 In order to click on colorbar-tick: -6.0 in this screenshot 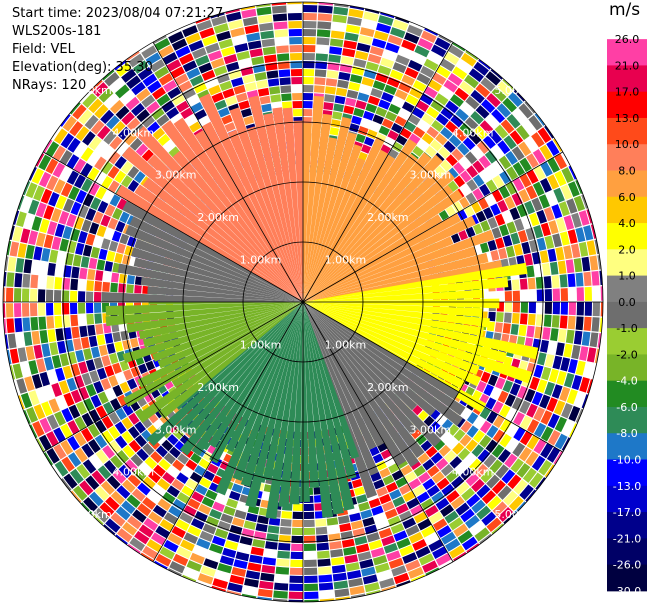, I will do `click(626, 407)`.